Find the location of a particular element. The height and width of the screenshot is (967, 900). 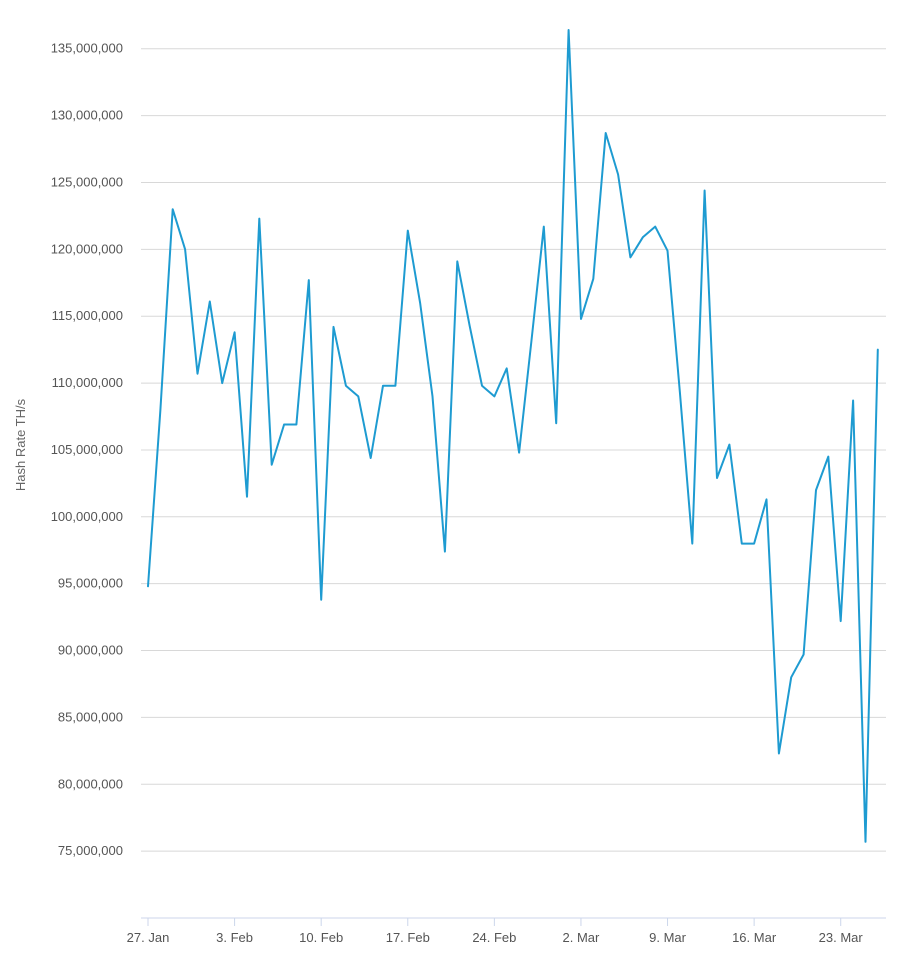

x-axis is located at coordinates (513, 921).